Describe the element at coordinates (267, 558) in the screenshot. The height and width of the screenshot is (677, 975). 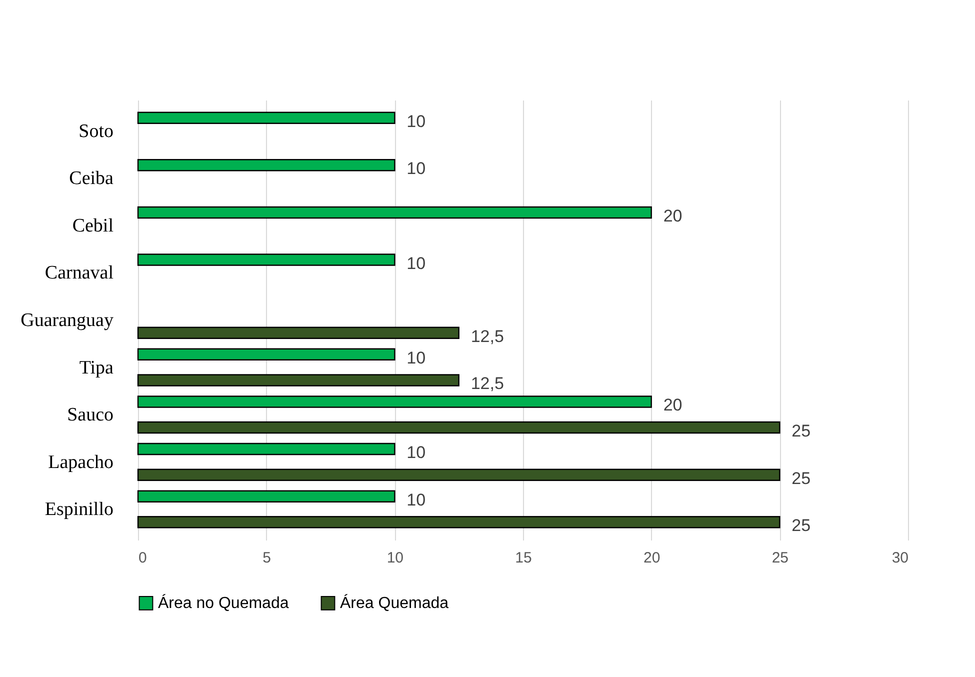
I see `x-tick-label: 5` at that location.